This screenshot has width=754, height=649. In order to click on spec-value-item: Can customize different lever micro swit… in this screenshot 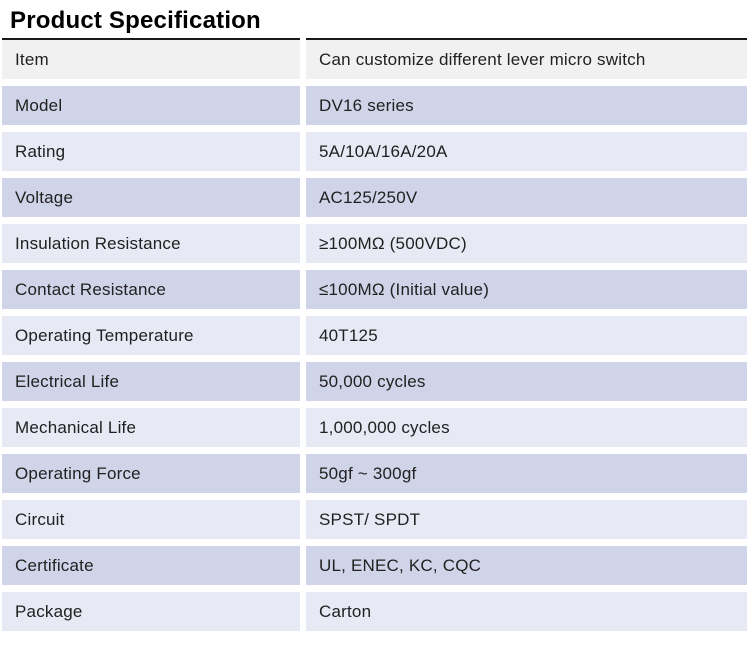, I will do `click(526, 58)`.